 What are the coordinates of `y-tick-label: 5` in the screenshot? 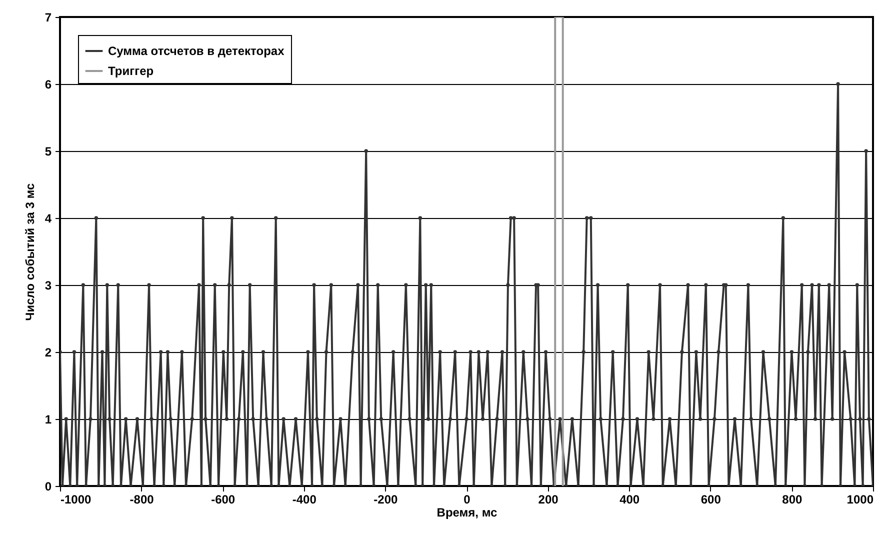 It's located at (48, 151).